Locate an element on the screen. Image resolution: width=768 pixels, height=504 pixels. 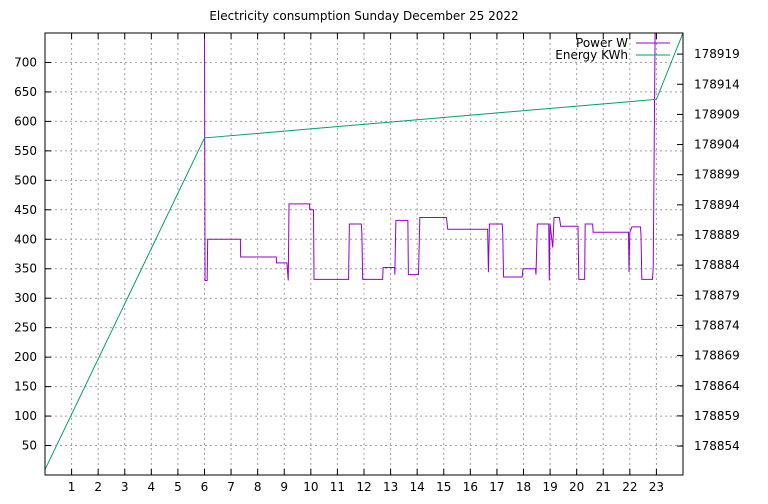
y-left-tick-label: 700 is located at coordinates (25, 62).